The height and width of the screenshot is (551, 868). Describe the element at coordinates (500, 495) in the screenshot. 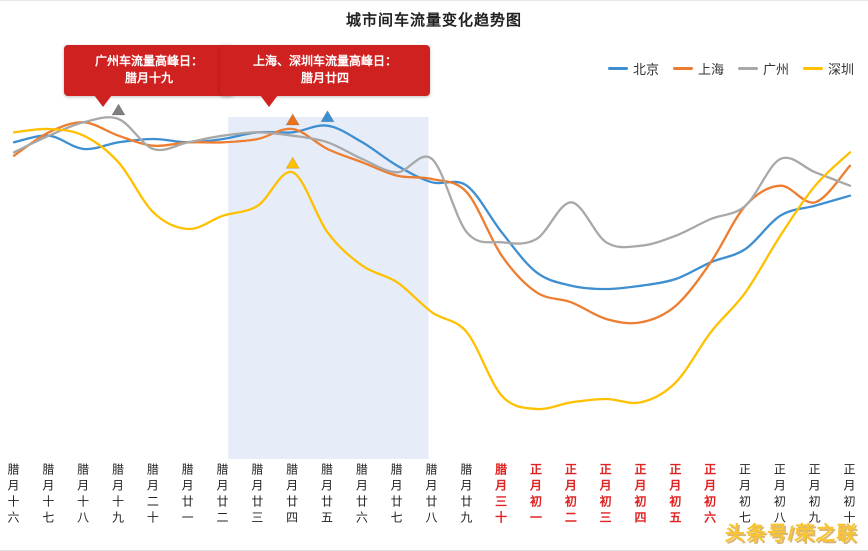

I see `x-axis-label: 腊月三十` at that location.